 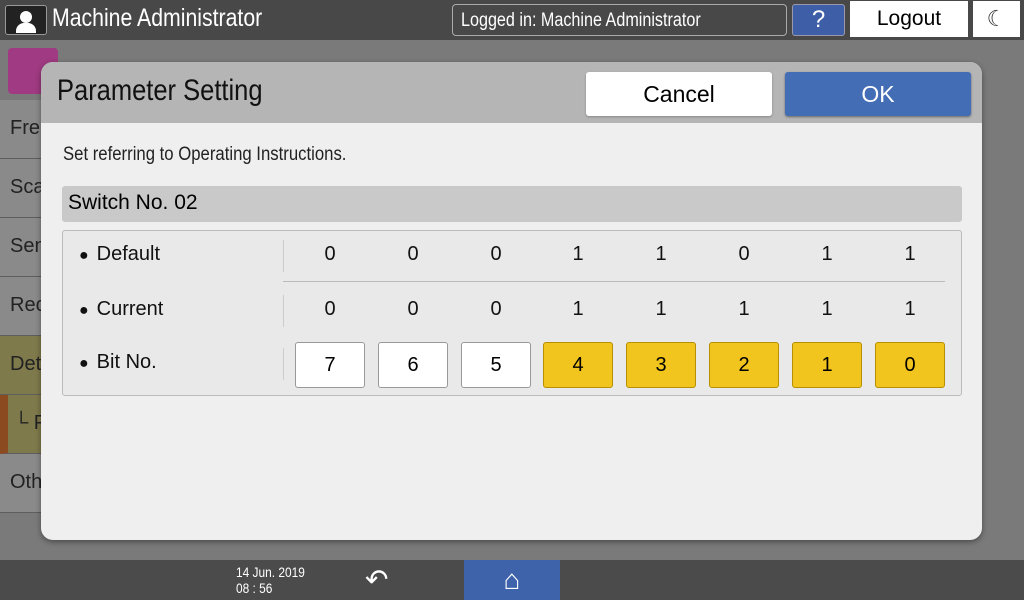 I want to click on ok-button: OK, so click(x=878, y=94).